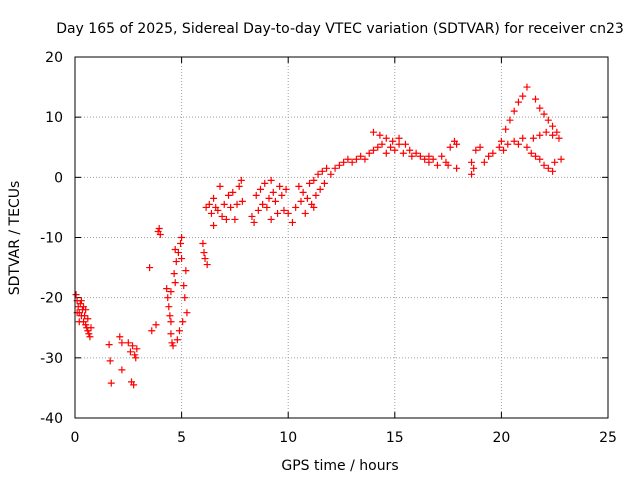 The height and width of the screenshot is (480, 640). I want to click on x-axis-label: GPS time / hours, so click(339, 466).